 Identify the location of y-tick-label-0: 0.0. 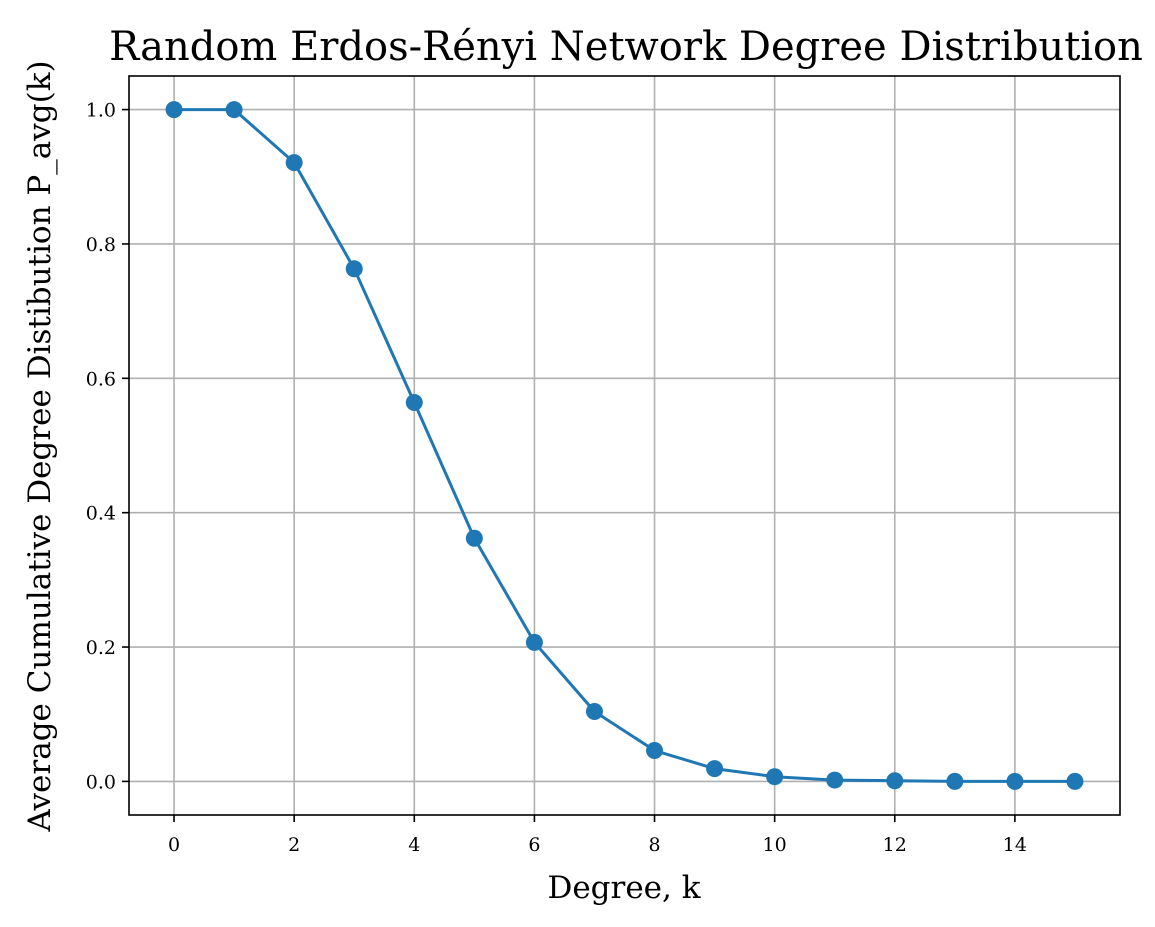
(101, 782).